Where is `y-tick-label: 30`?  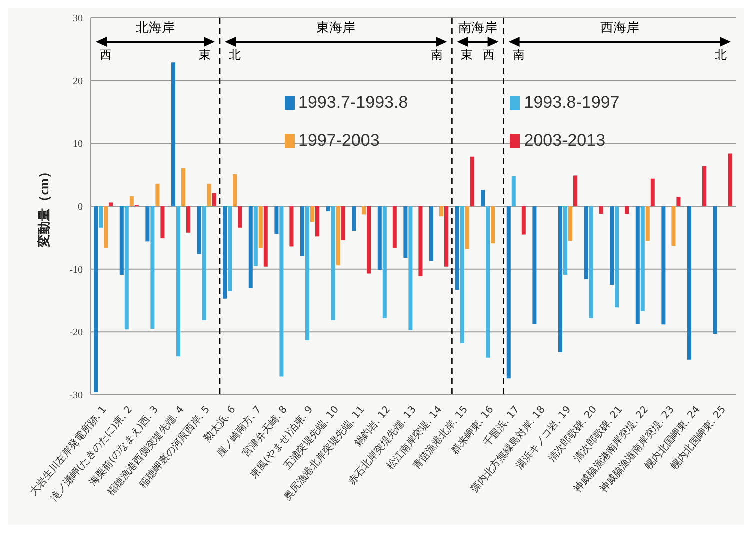
y-tick-label: 30 is located at coordinates (78, 19).